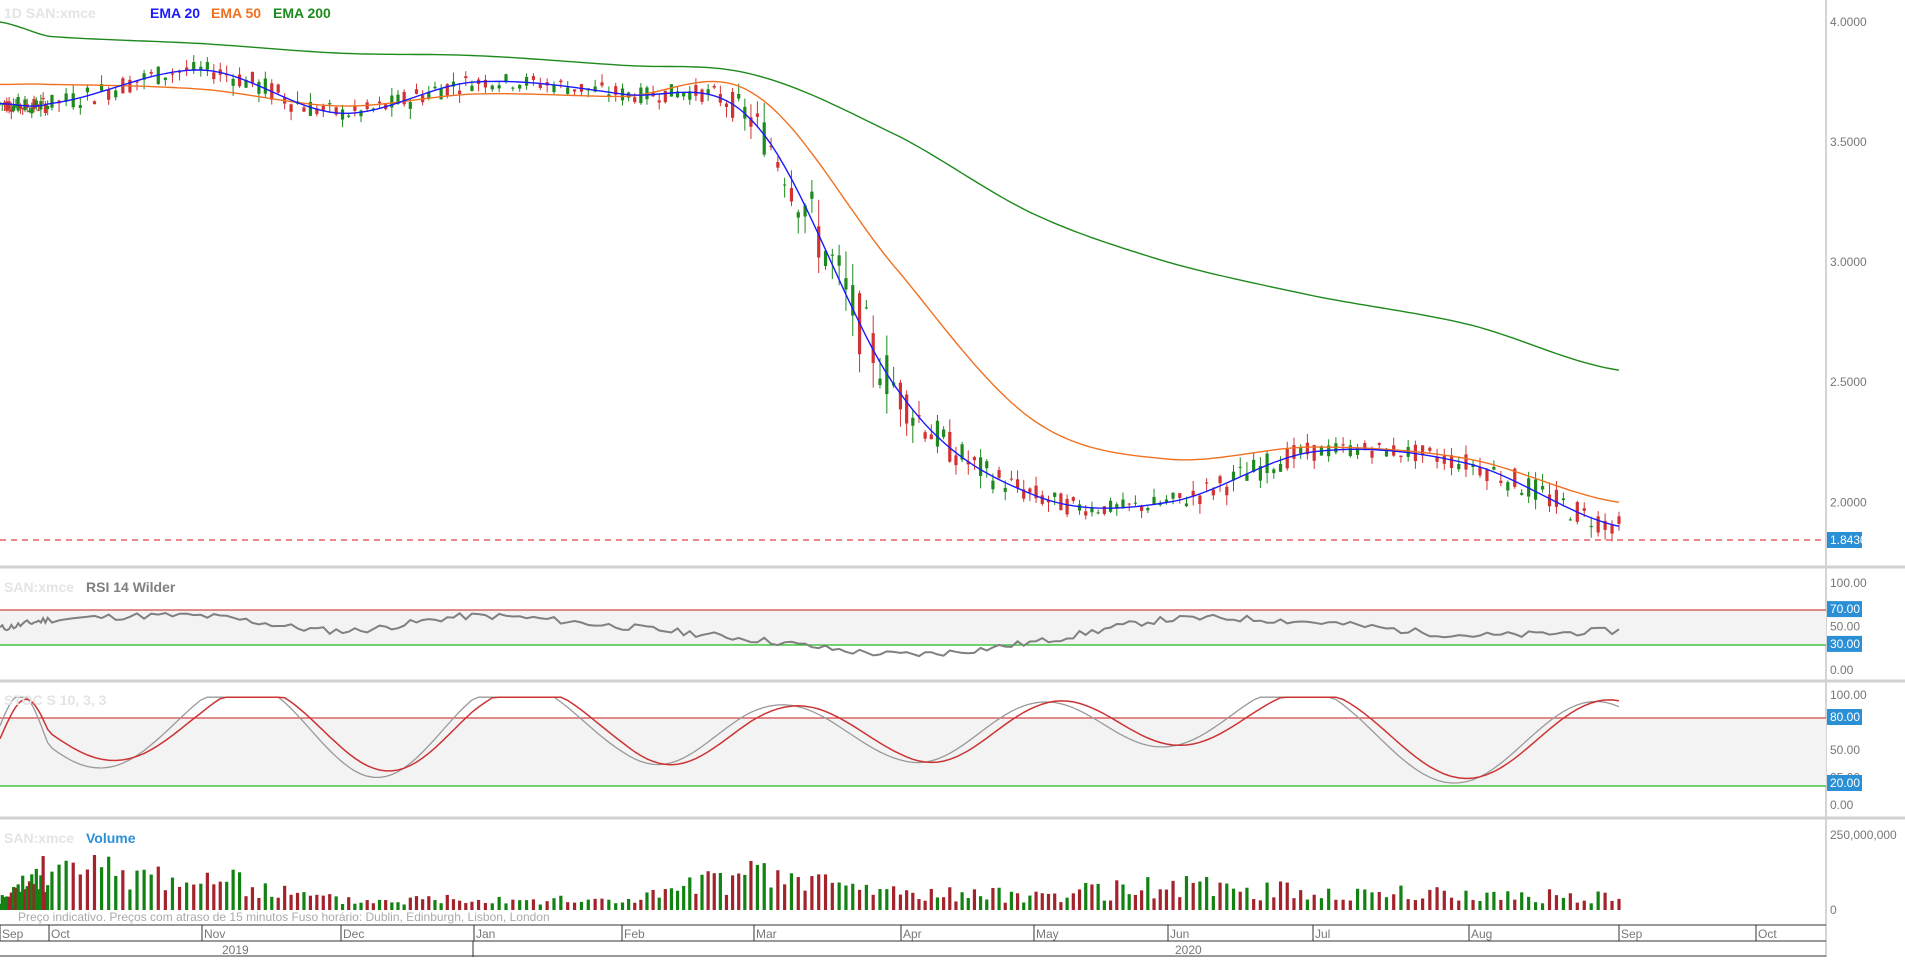 This screenshot has height=962, width=1905. I want to click on volume-title: Volume, so click(111, 838).